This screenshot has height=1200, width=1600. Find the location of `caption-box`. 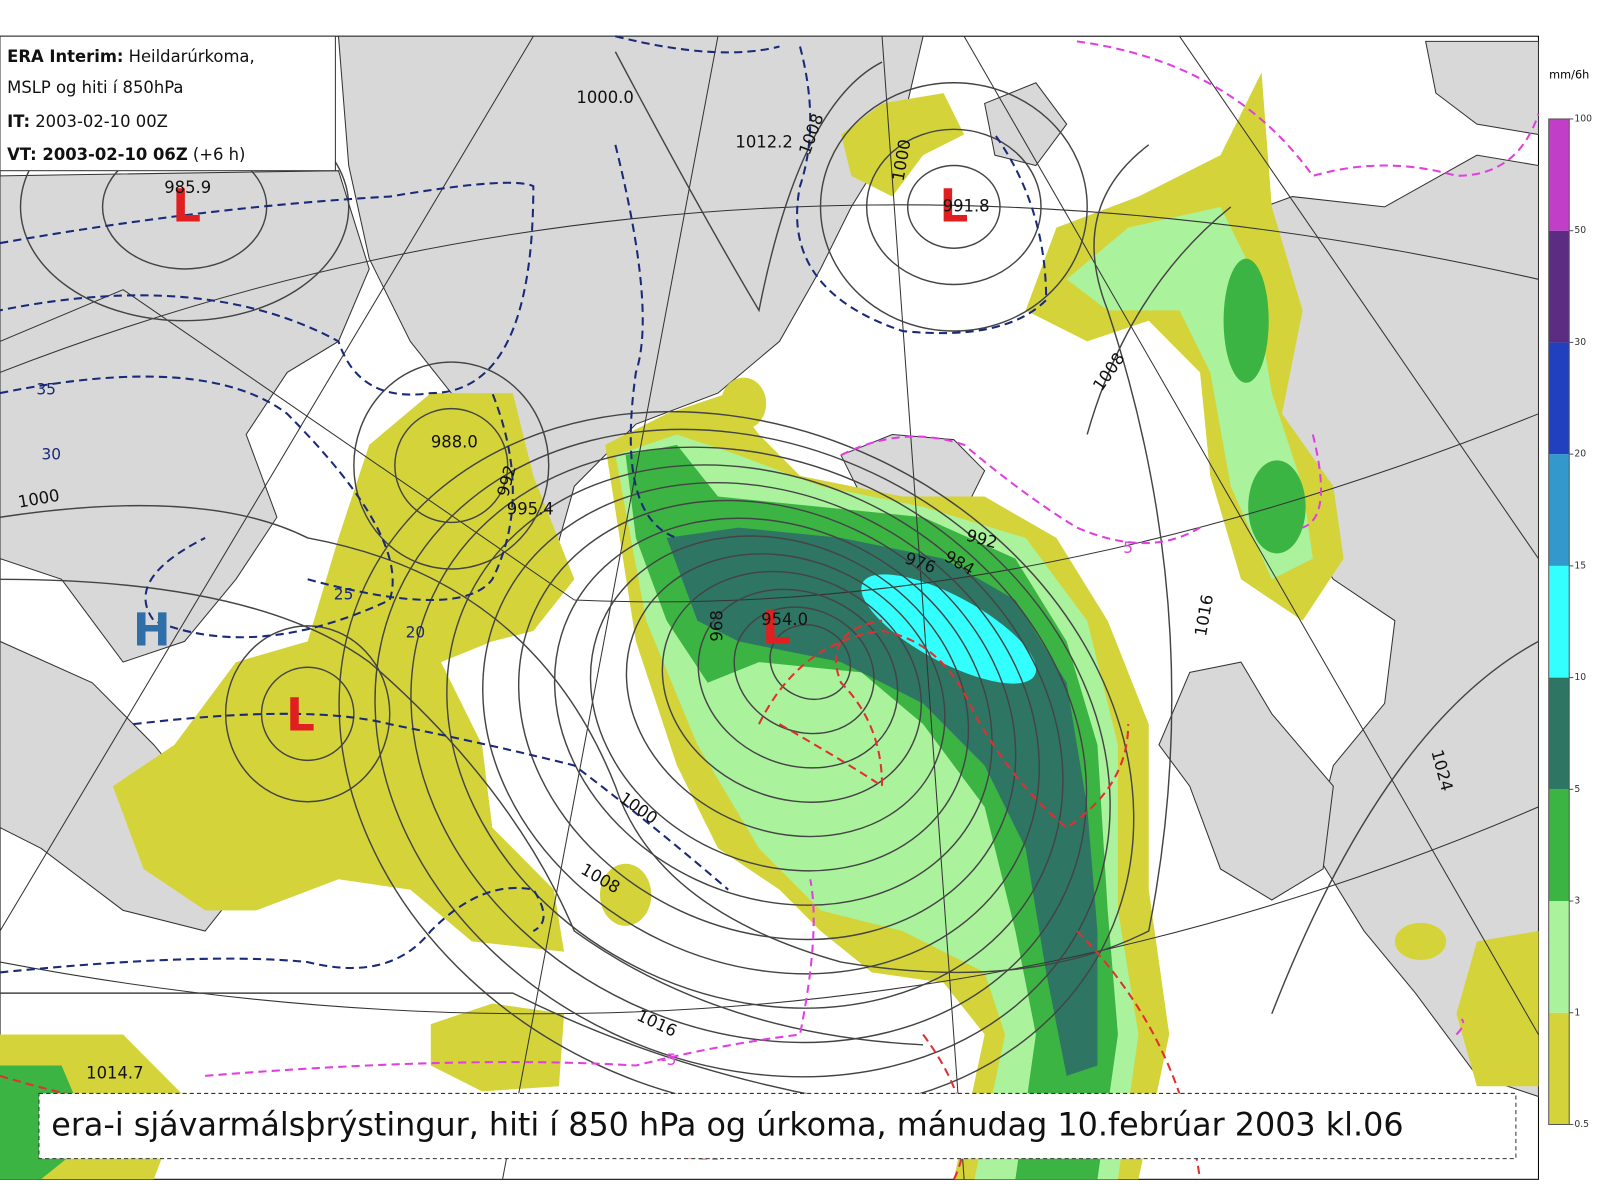

caption-box is located at coordinates (777, 1126).